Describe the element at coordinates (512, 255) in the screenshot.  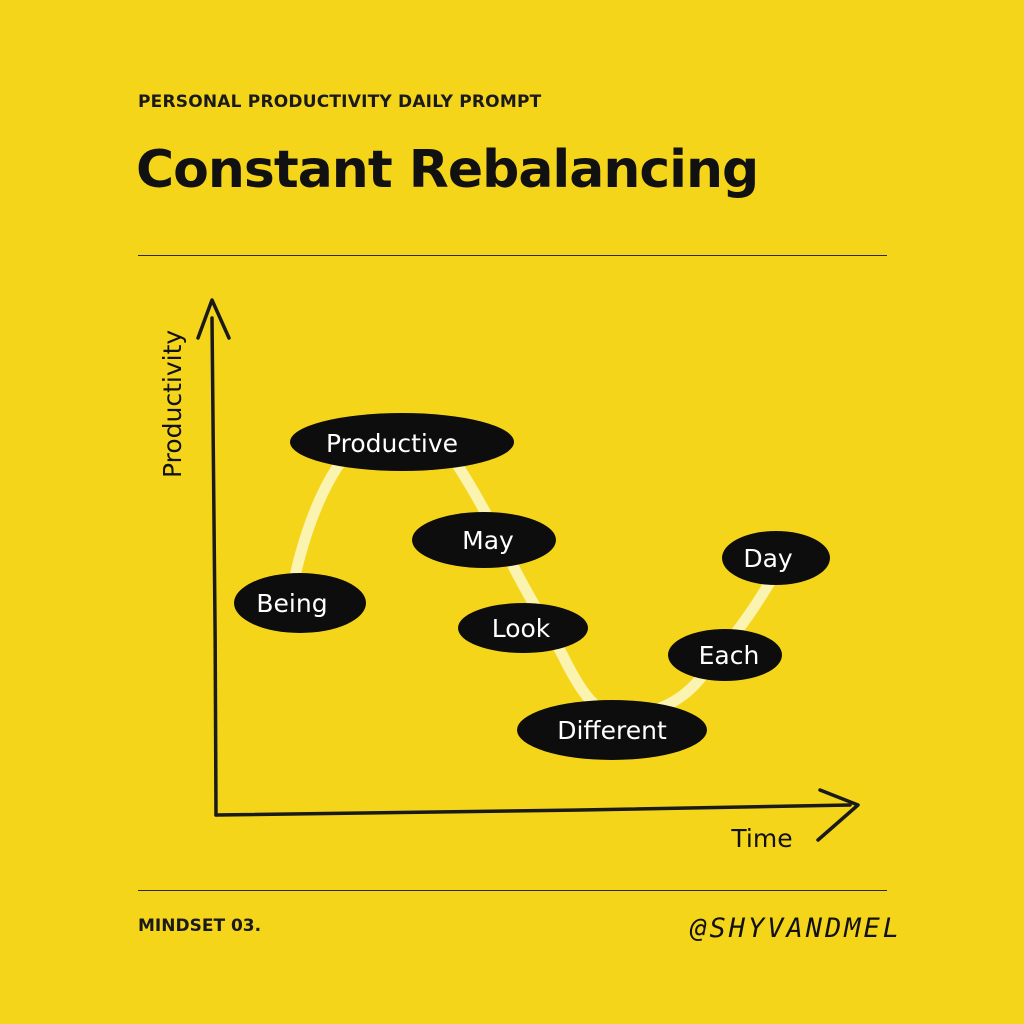
I see `top-divider` at that location.